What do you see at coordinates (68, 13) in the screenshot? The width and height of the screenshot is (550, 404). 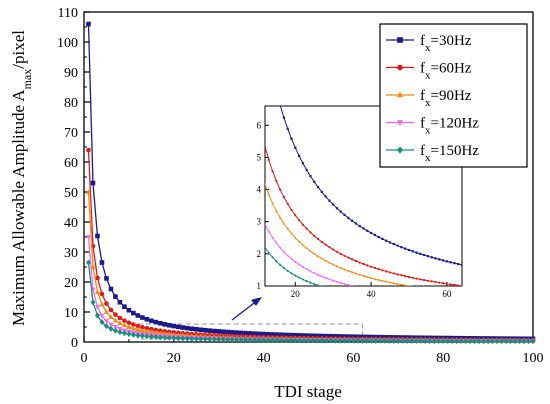 I see `y-tick-label: 110` at bounding box center [68, 13].